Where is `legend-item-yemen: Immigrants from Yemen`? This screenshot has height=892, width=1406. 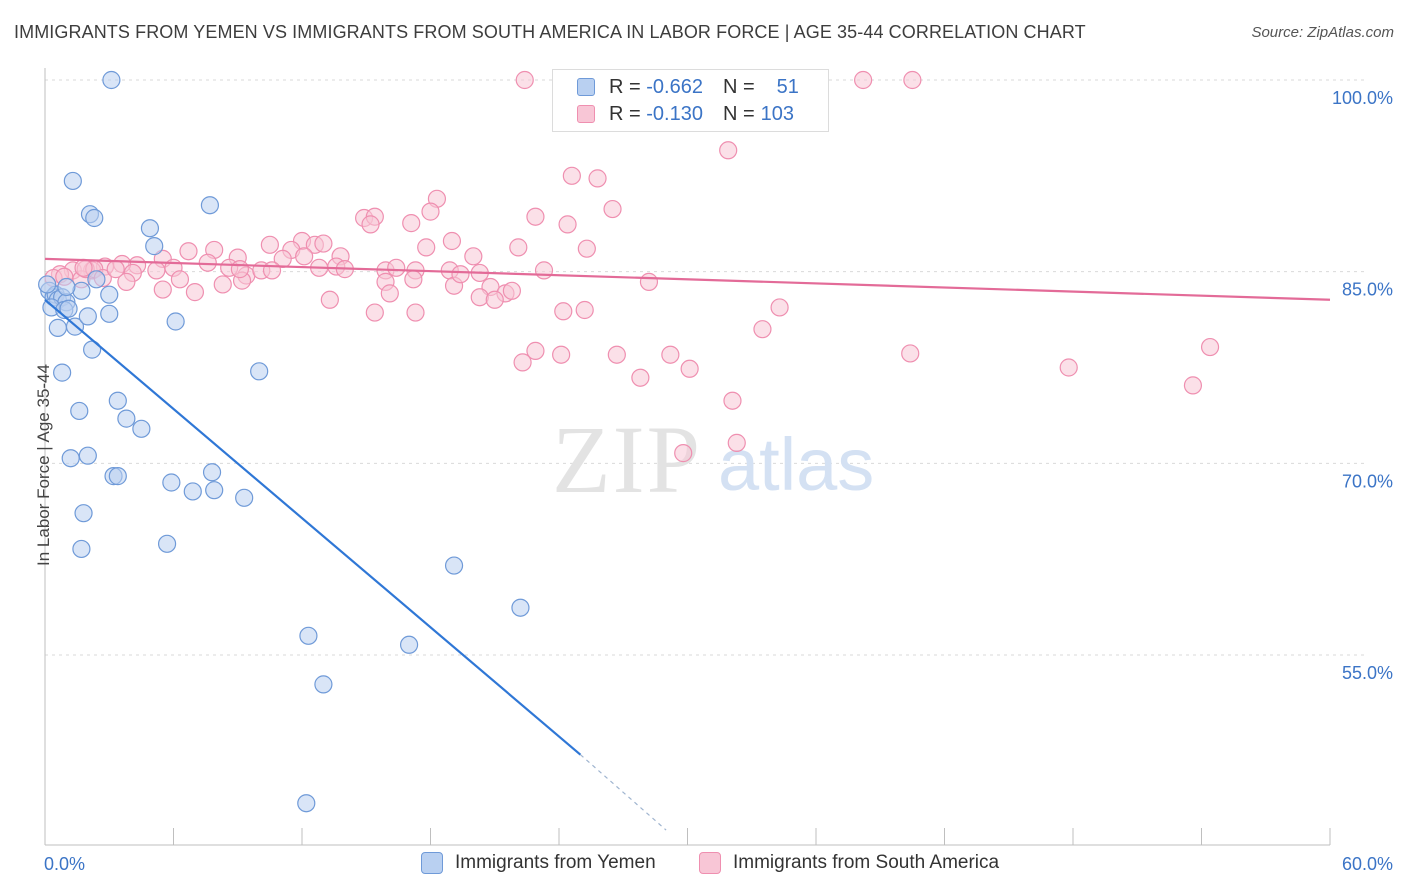 legend-item-yemen: Immigrants from Yemen is located at coordinates (538, 863).